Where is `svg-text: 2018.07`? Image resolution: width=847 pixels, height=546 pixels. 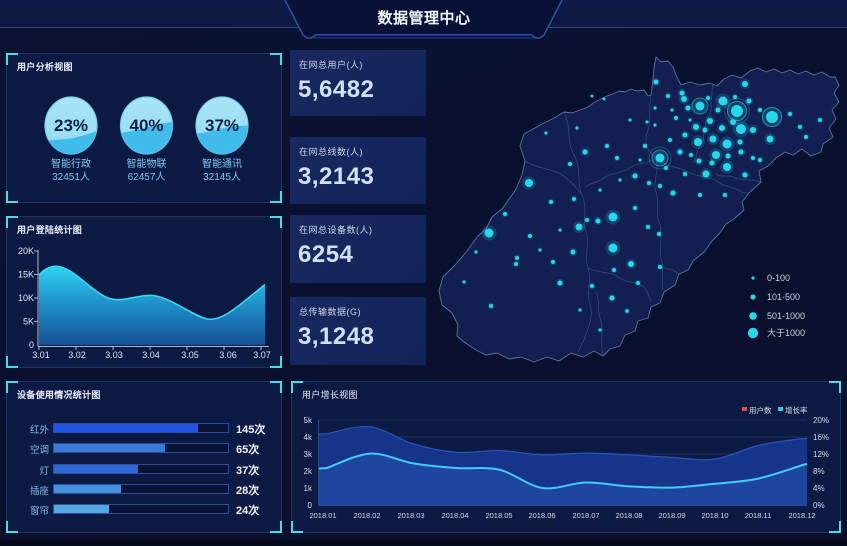 svg-text: 2018.07 is located at coordinates (585, 515).